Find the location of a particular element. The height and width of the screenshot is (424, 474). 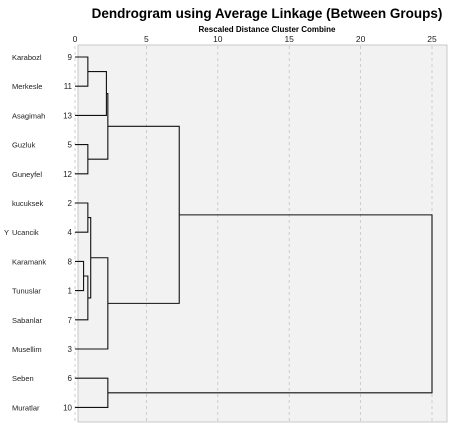

x-tick-label: 10 is located at coordinates (218, 39).